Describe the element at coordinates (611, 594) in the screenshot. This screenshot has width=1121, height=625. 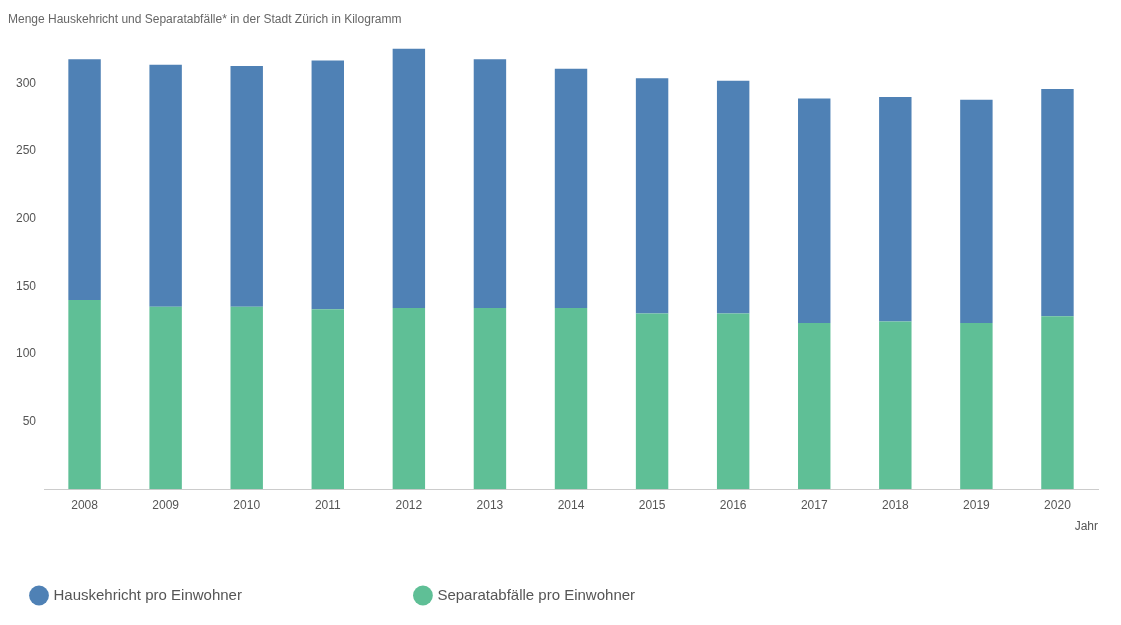
I see `legend-label: Separatabfälle pro Einwohner` at that location.